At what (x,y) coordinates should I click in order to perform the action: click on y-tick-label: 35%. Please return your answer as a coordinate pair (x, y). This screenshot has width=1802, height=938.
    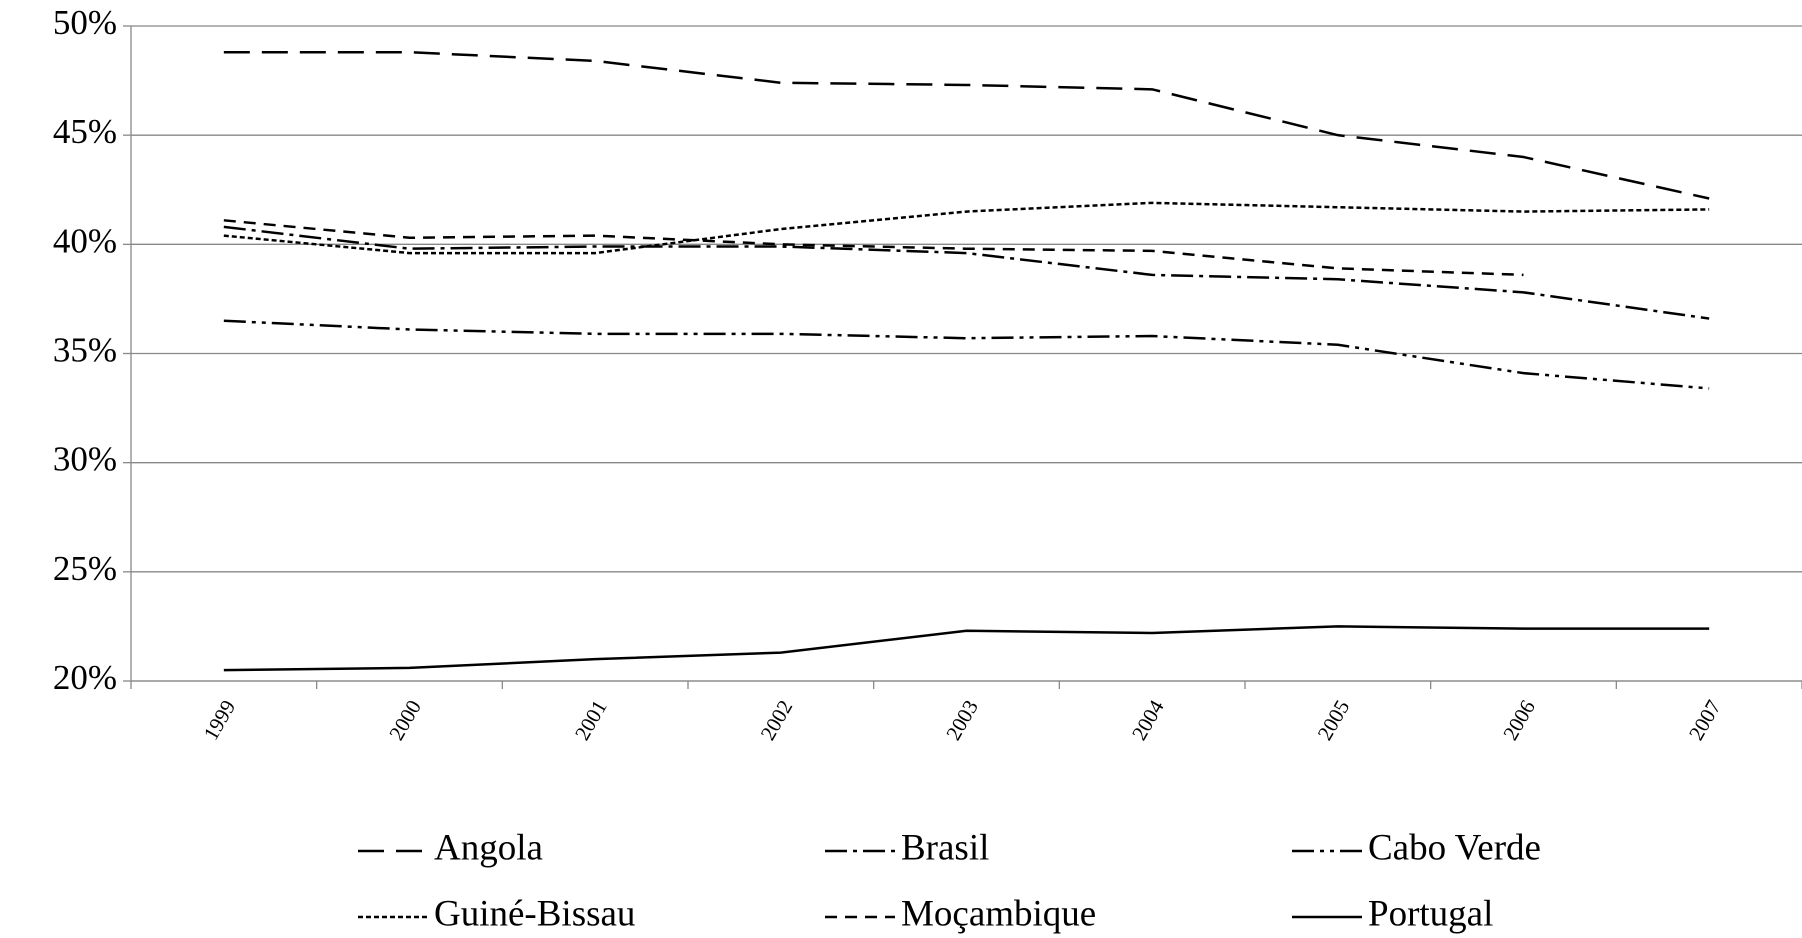
    Looking at the image, I should click on (85, 350).